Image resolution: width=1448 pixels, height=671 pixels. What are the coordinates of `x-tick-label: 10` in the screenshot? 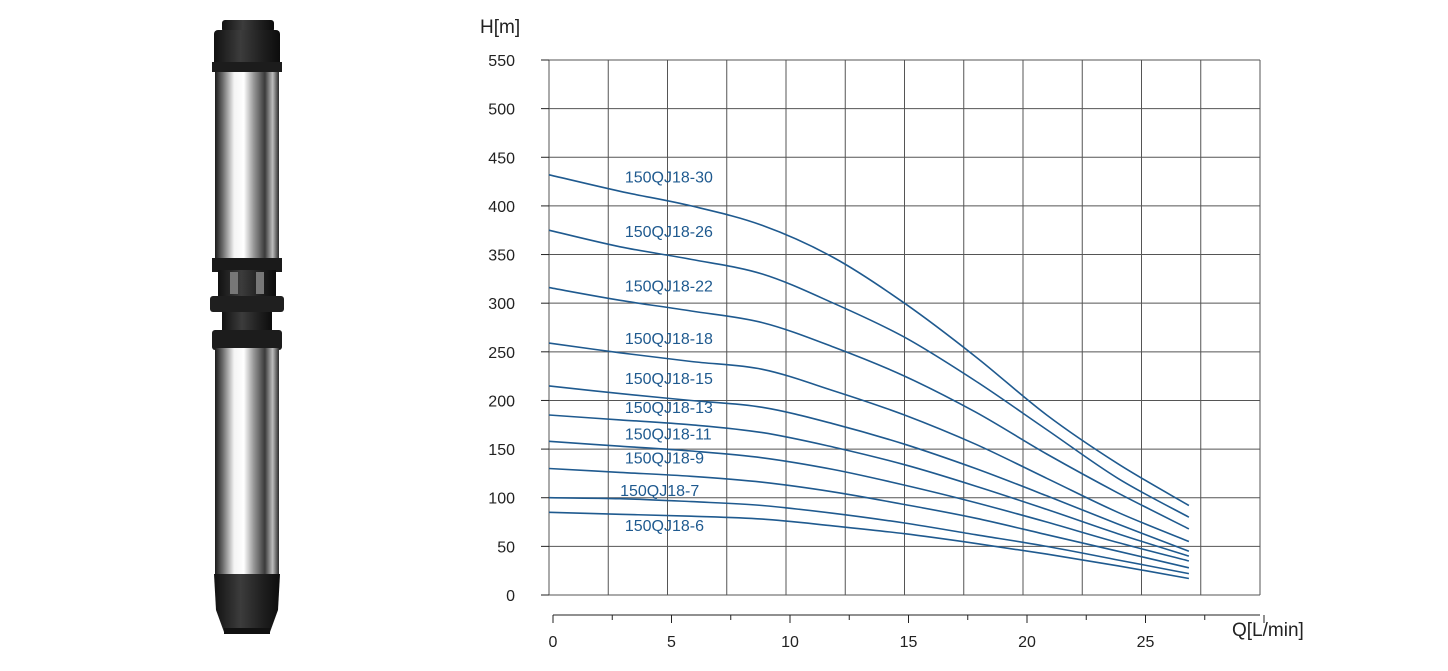 It's located at (790, 642).